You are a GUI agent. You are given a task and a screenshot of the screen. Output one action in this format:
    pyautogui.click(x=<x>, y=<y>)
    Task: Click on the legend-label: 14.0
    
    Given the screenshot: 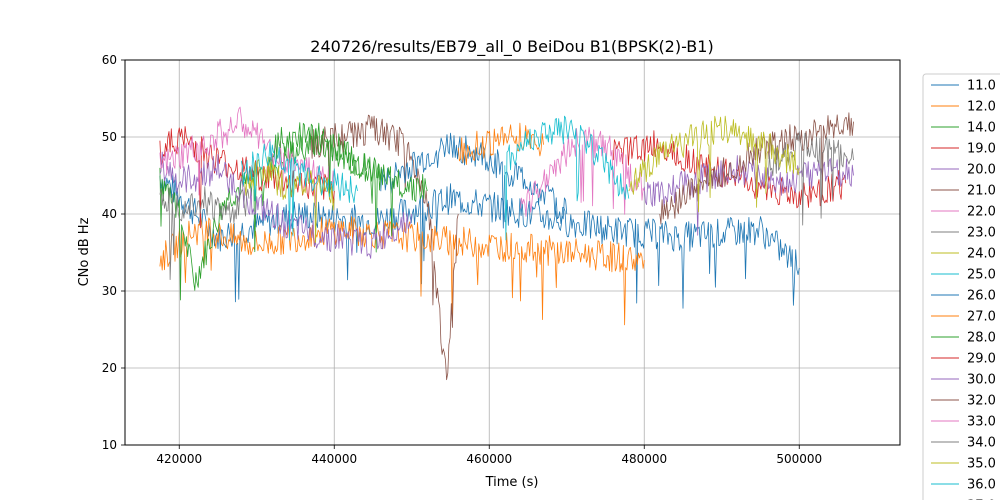 What is the action you would take?
    pyautogui.click(x=981, y=128)
    